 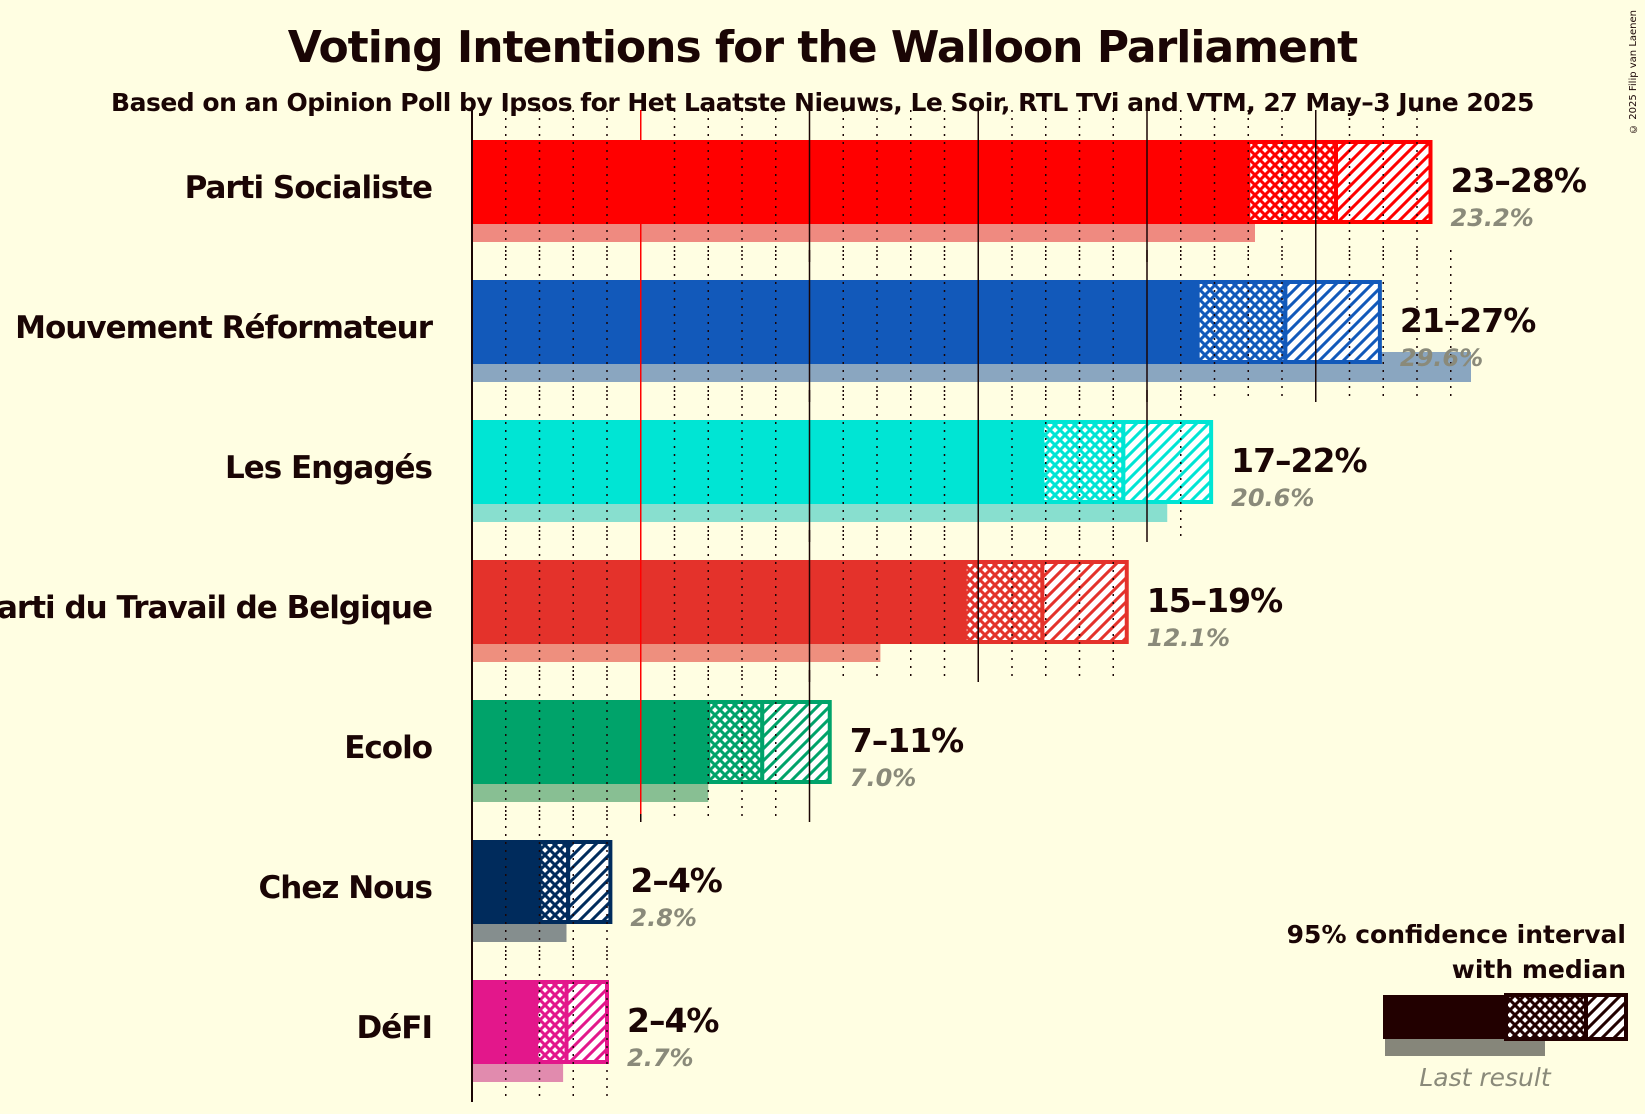 I want to click on last-result-label: 23.2%, so click(x=1492, y=218).